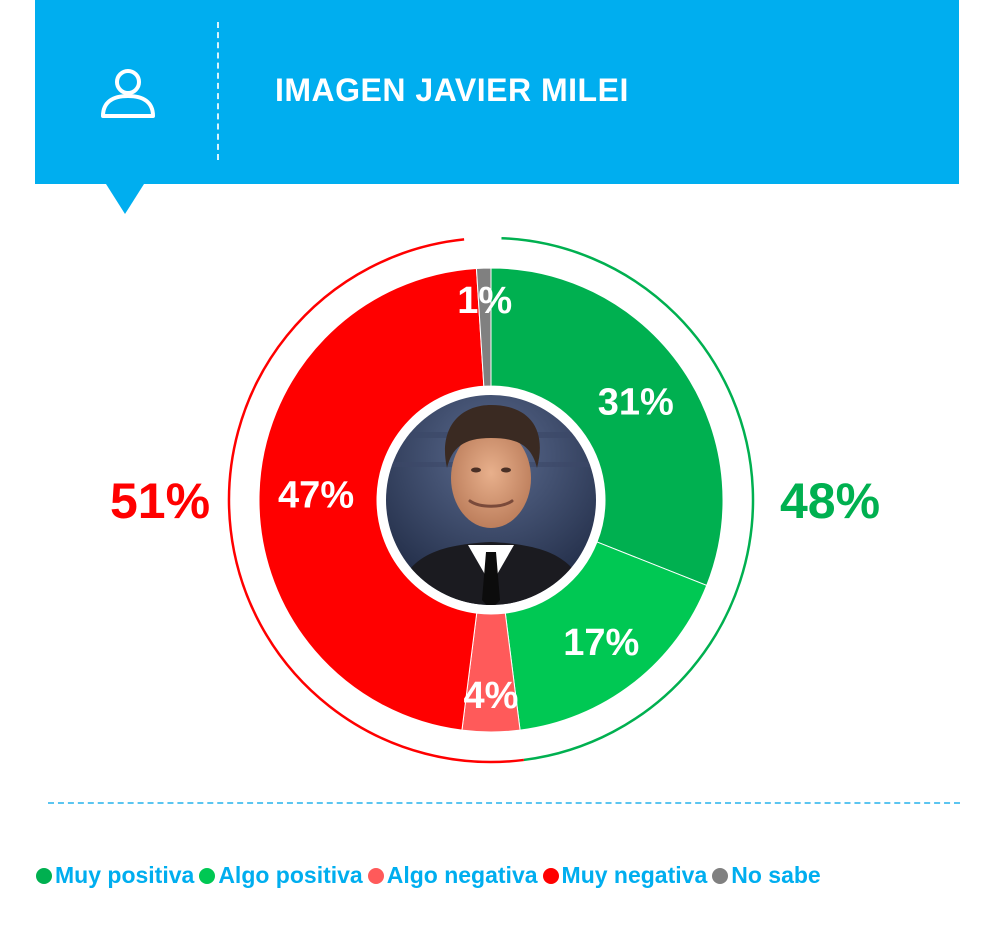  Describe the element at coordinates (830, 501) in the screenshot. I see `positive-total-label: 48%` at that location.